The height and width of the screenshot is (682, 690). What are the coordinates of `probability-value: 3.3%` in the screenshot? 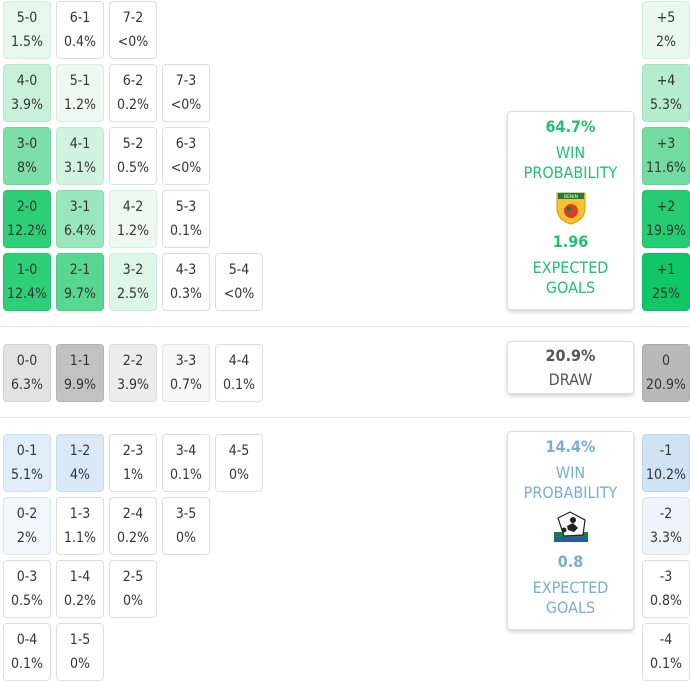 It's located at (666, 538).